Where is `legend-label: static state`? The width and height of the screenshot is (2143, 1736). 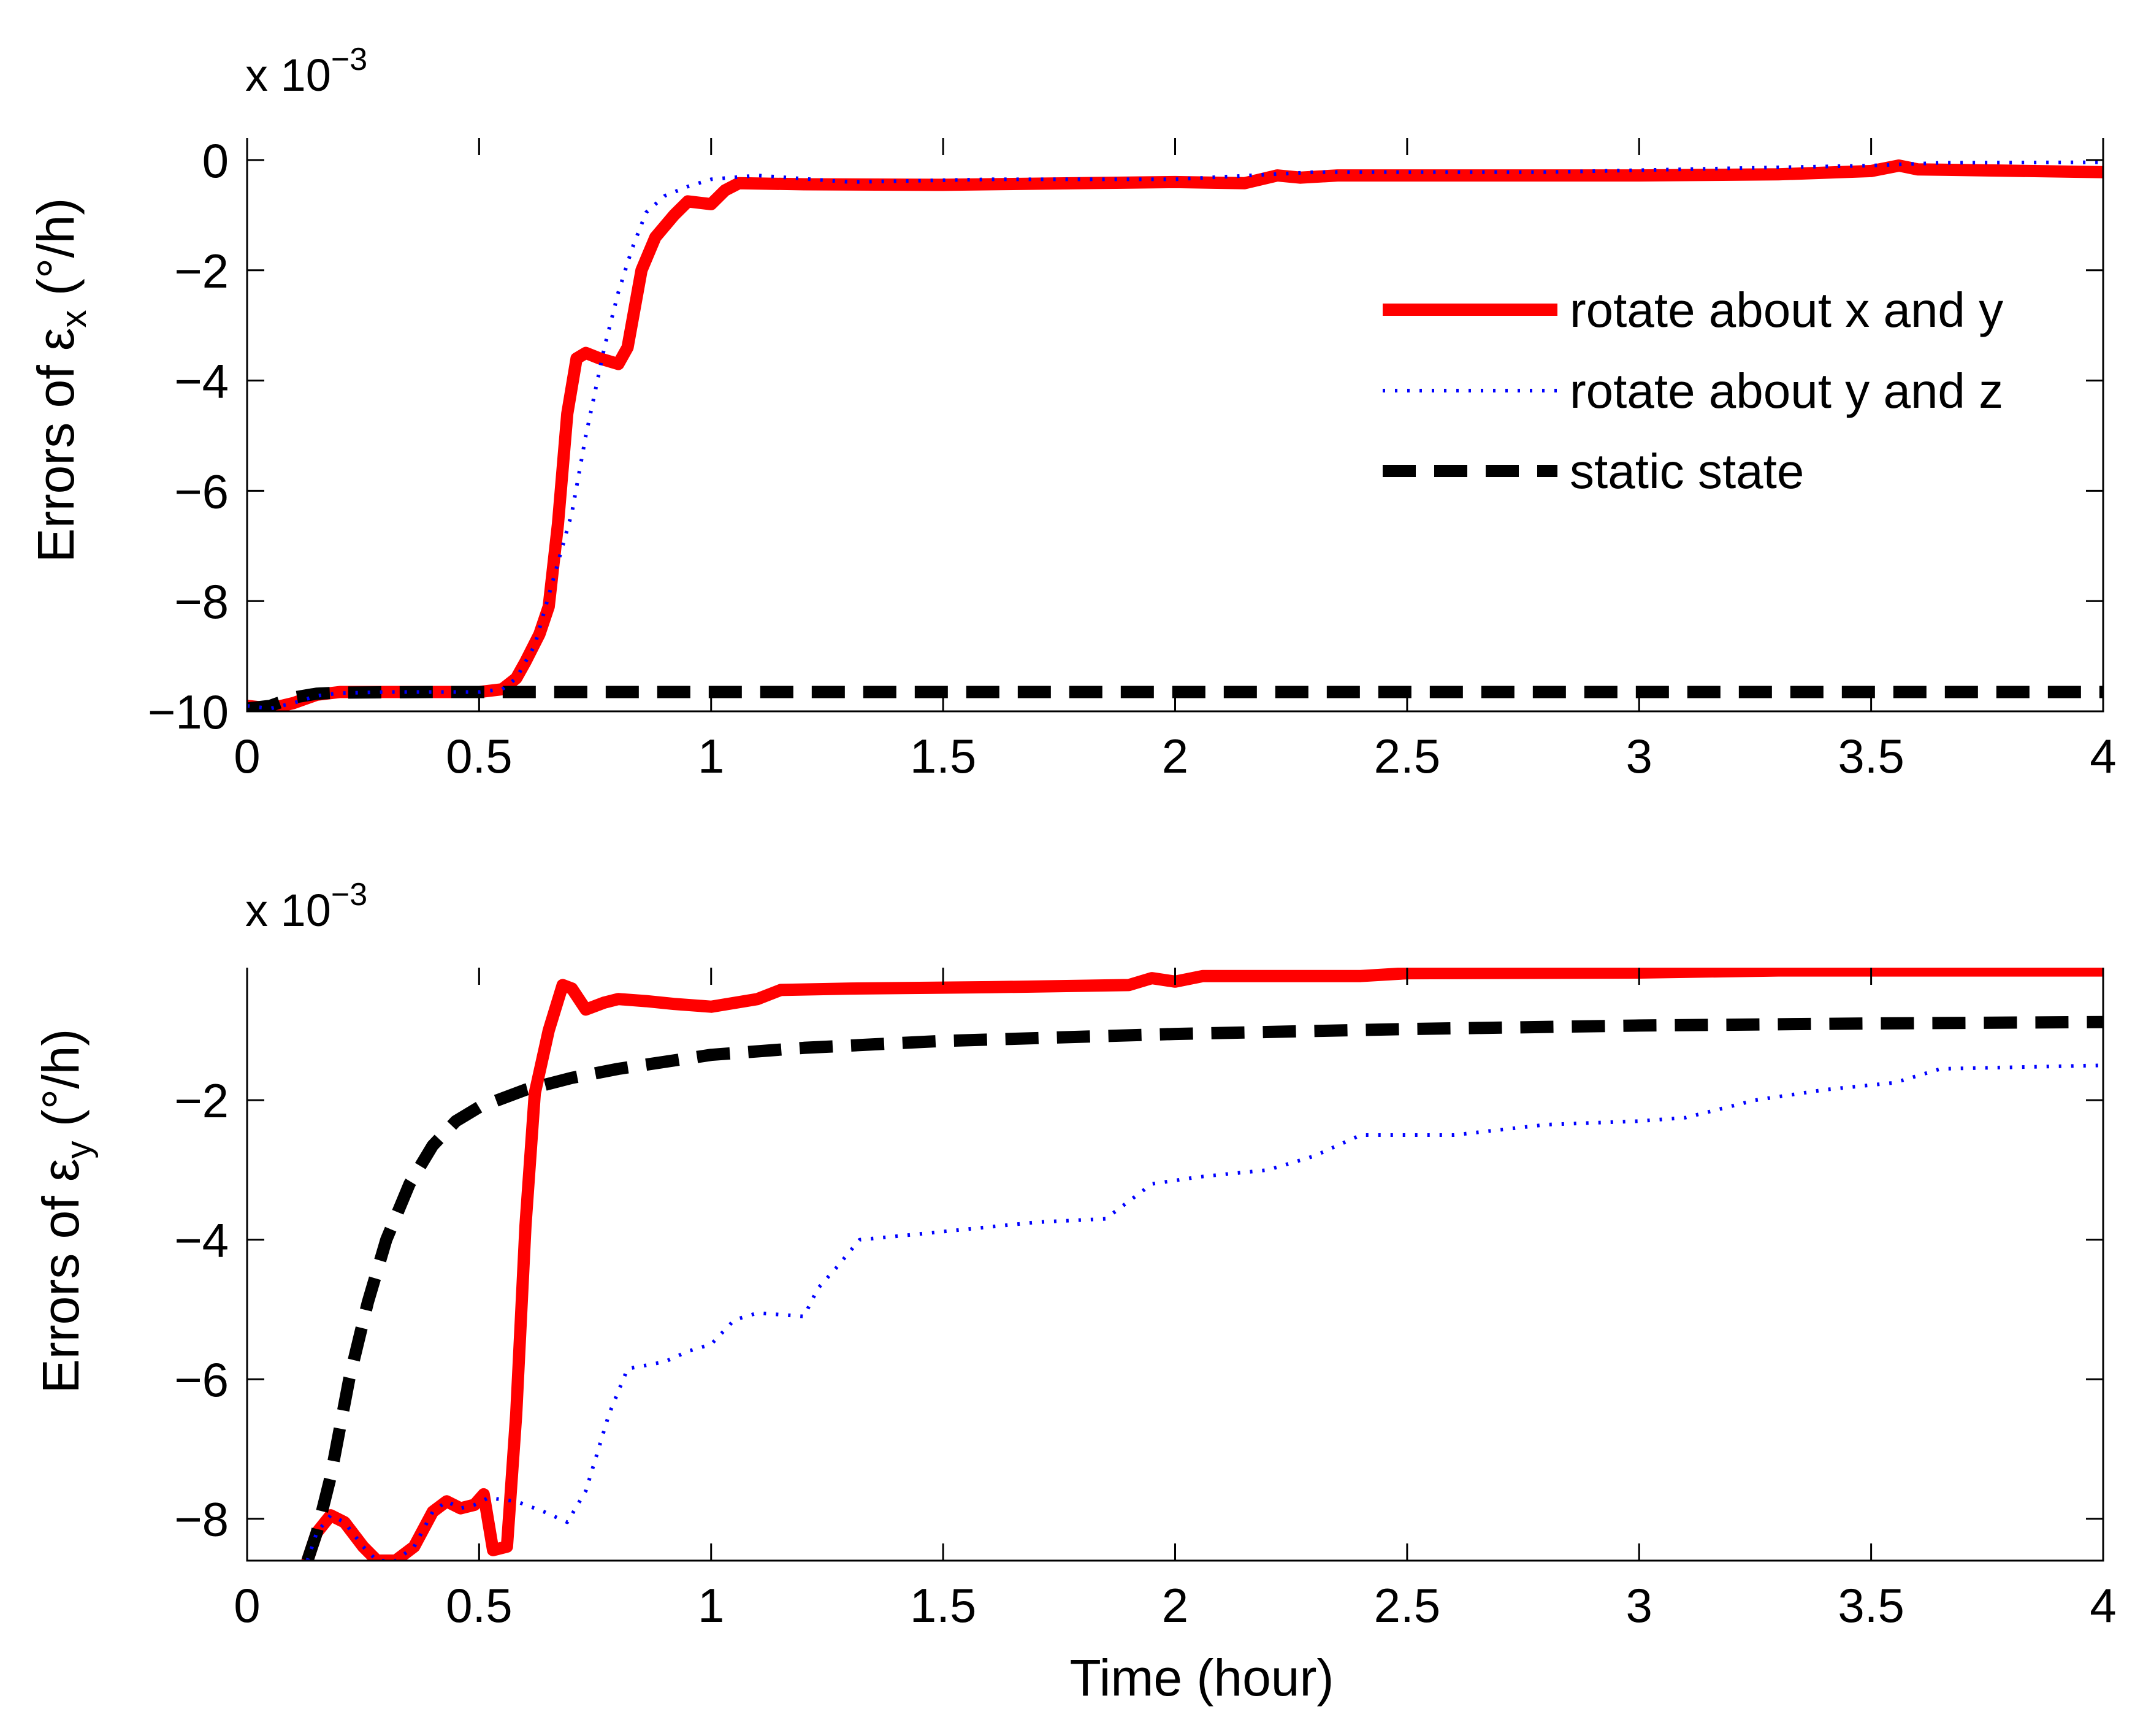 legend-label: static state is located at coordinates (1687, 471).